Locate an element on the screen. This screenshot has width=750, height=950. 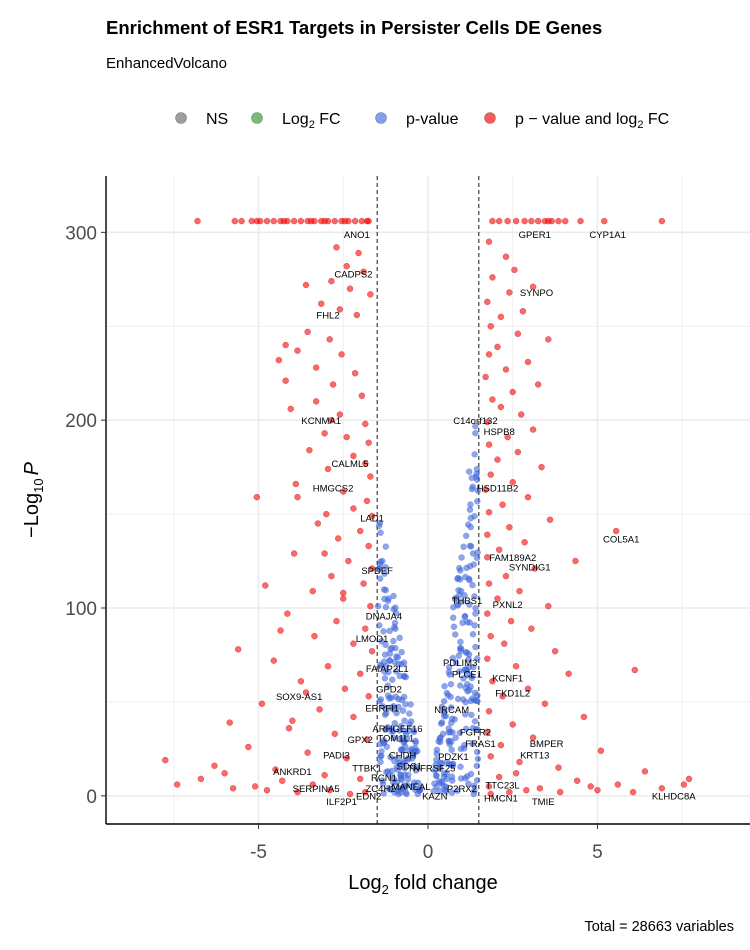
gene-label: SYNDIG1 is located at coordinates (530, 567).